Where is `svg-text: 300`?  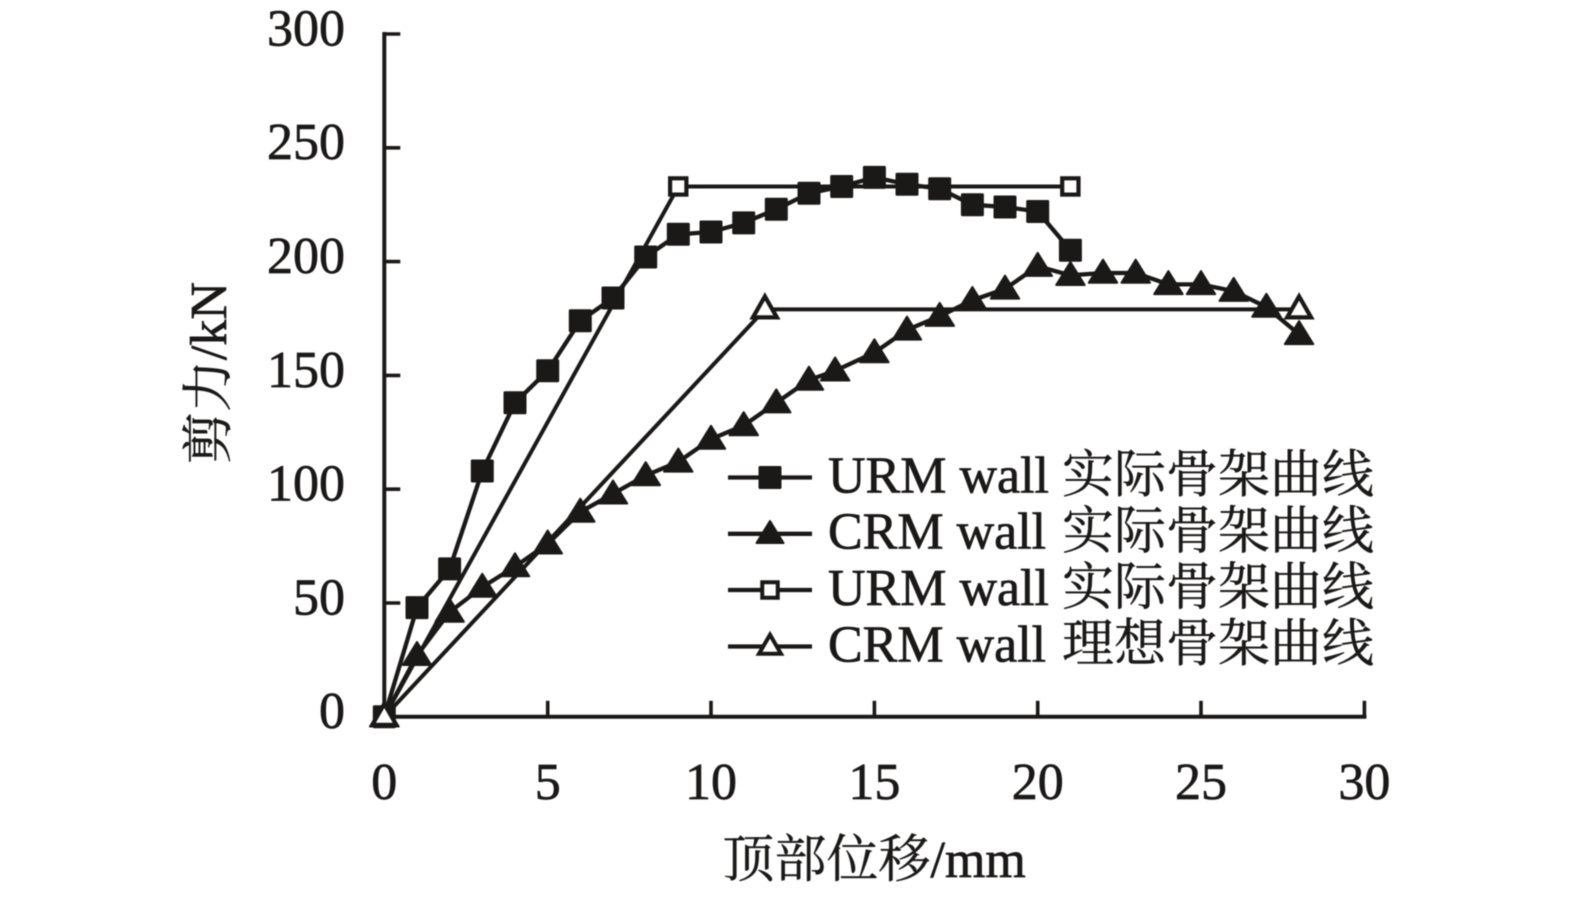
svg-text: 300 is located at coordinates (306, 28).